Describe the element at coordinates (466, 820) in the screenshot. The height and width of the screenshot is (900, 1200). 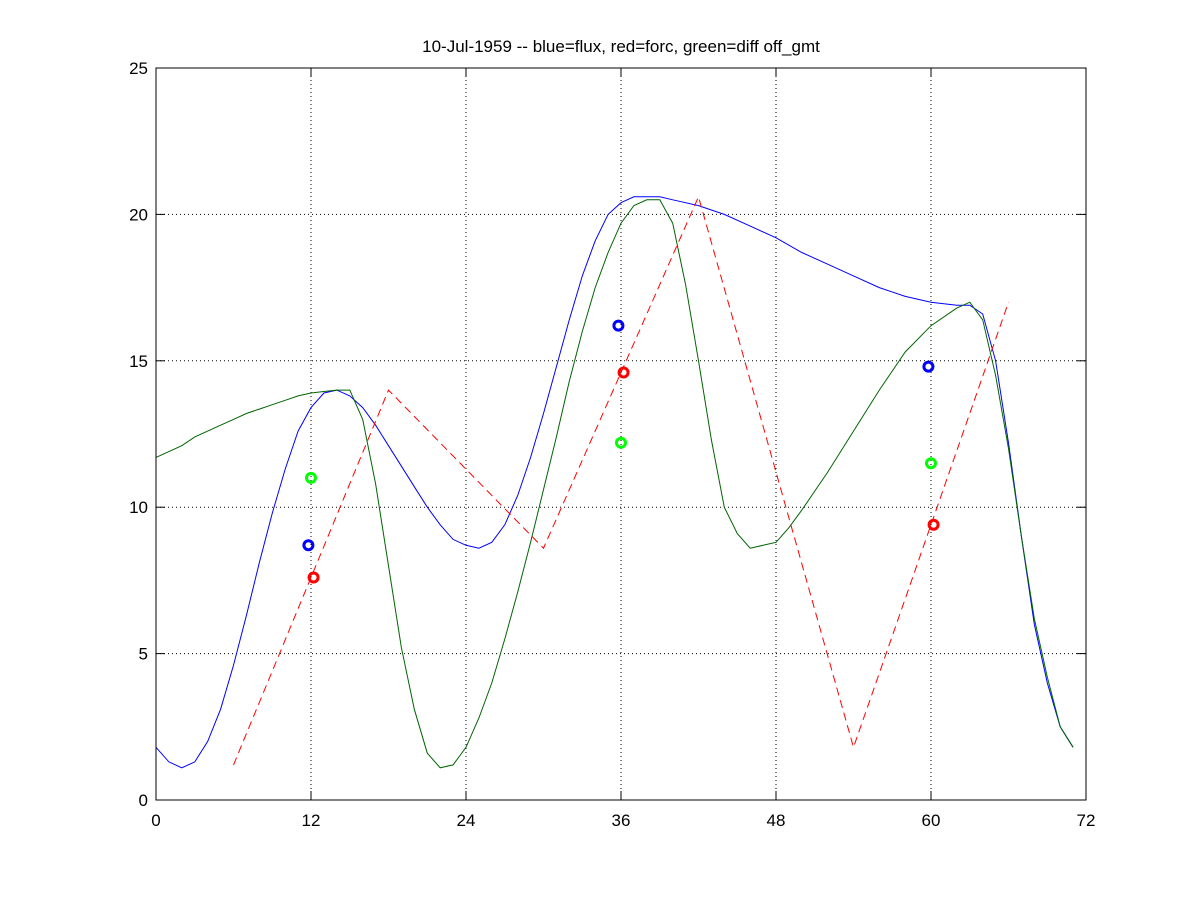
I see `x-tick-label: 24` at that location.